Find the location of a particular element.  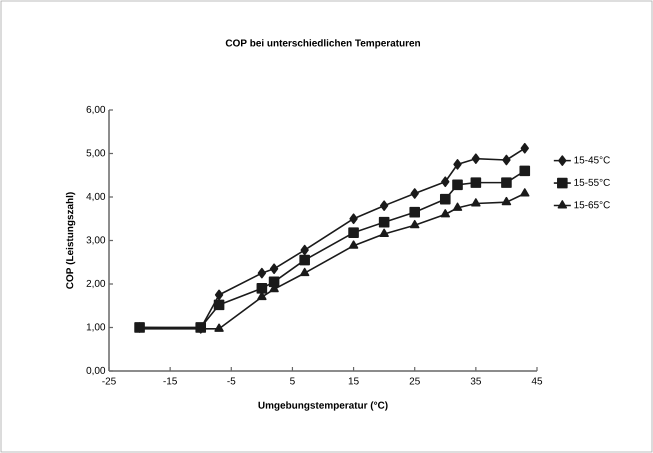

legend-label: 15-55°C is located at coordinates (592, 182).